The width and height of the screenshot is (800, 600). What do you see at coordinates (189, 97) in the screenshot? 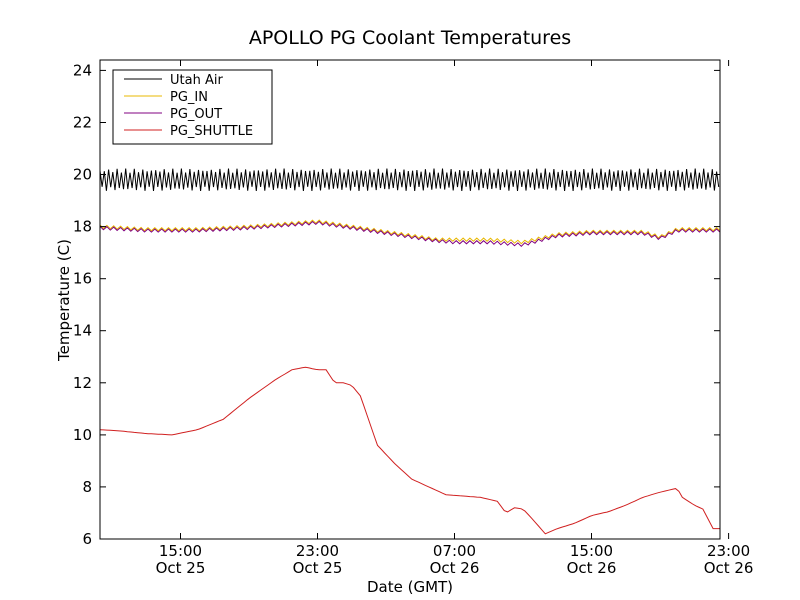
I see `legend-label-pg-in: PG_IN` at bounding box center [189, 97].